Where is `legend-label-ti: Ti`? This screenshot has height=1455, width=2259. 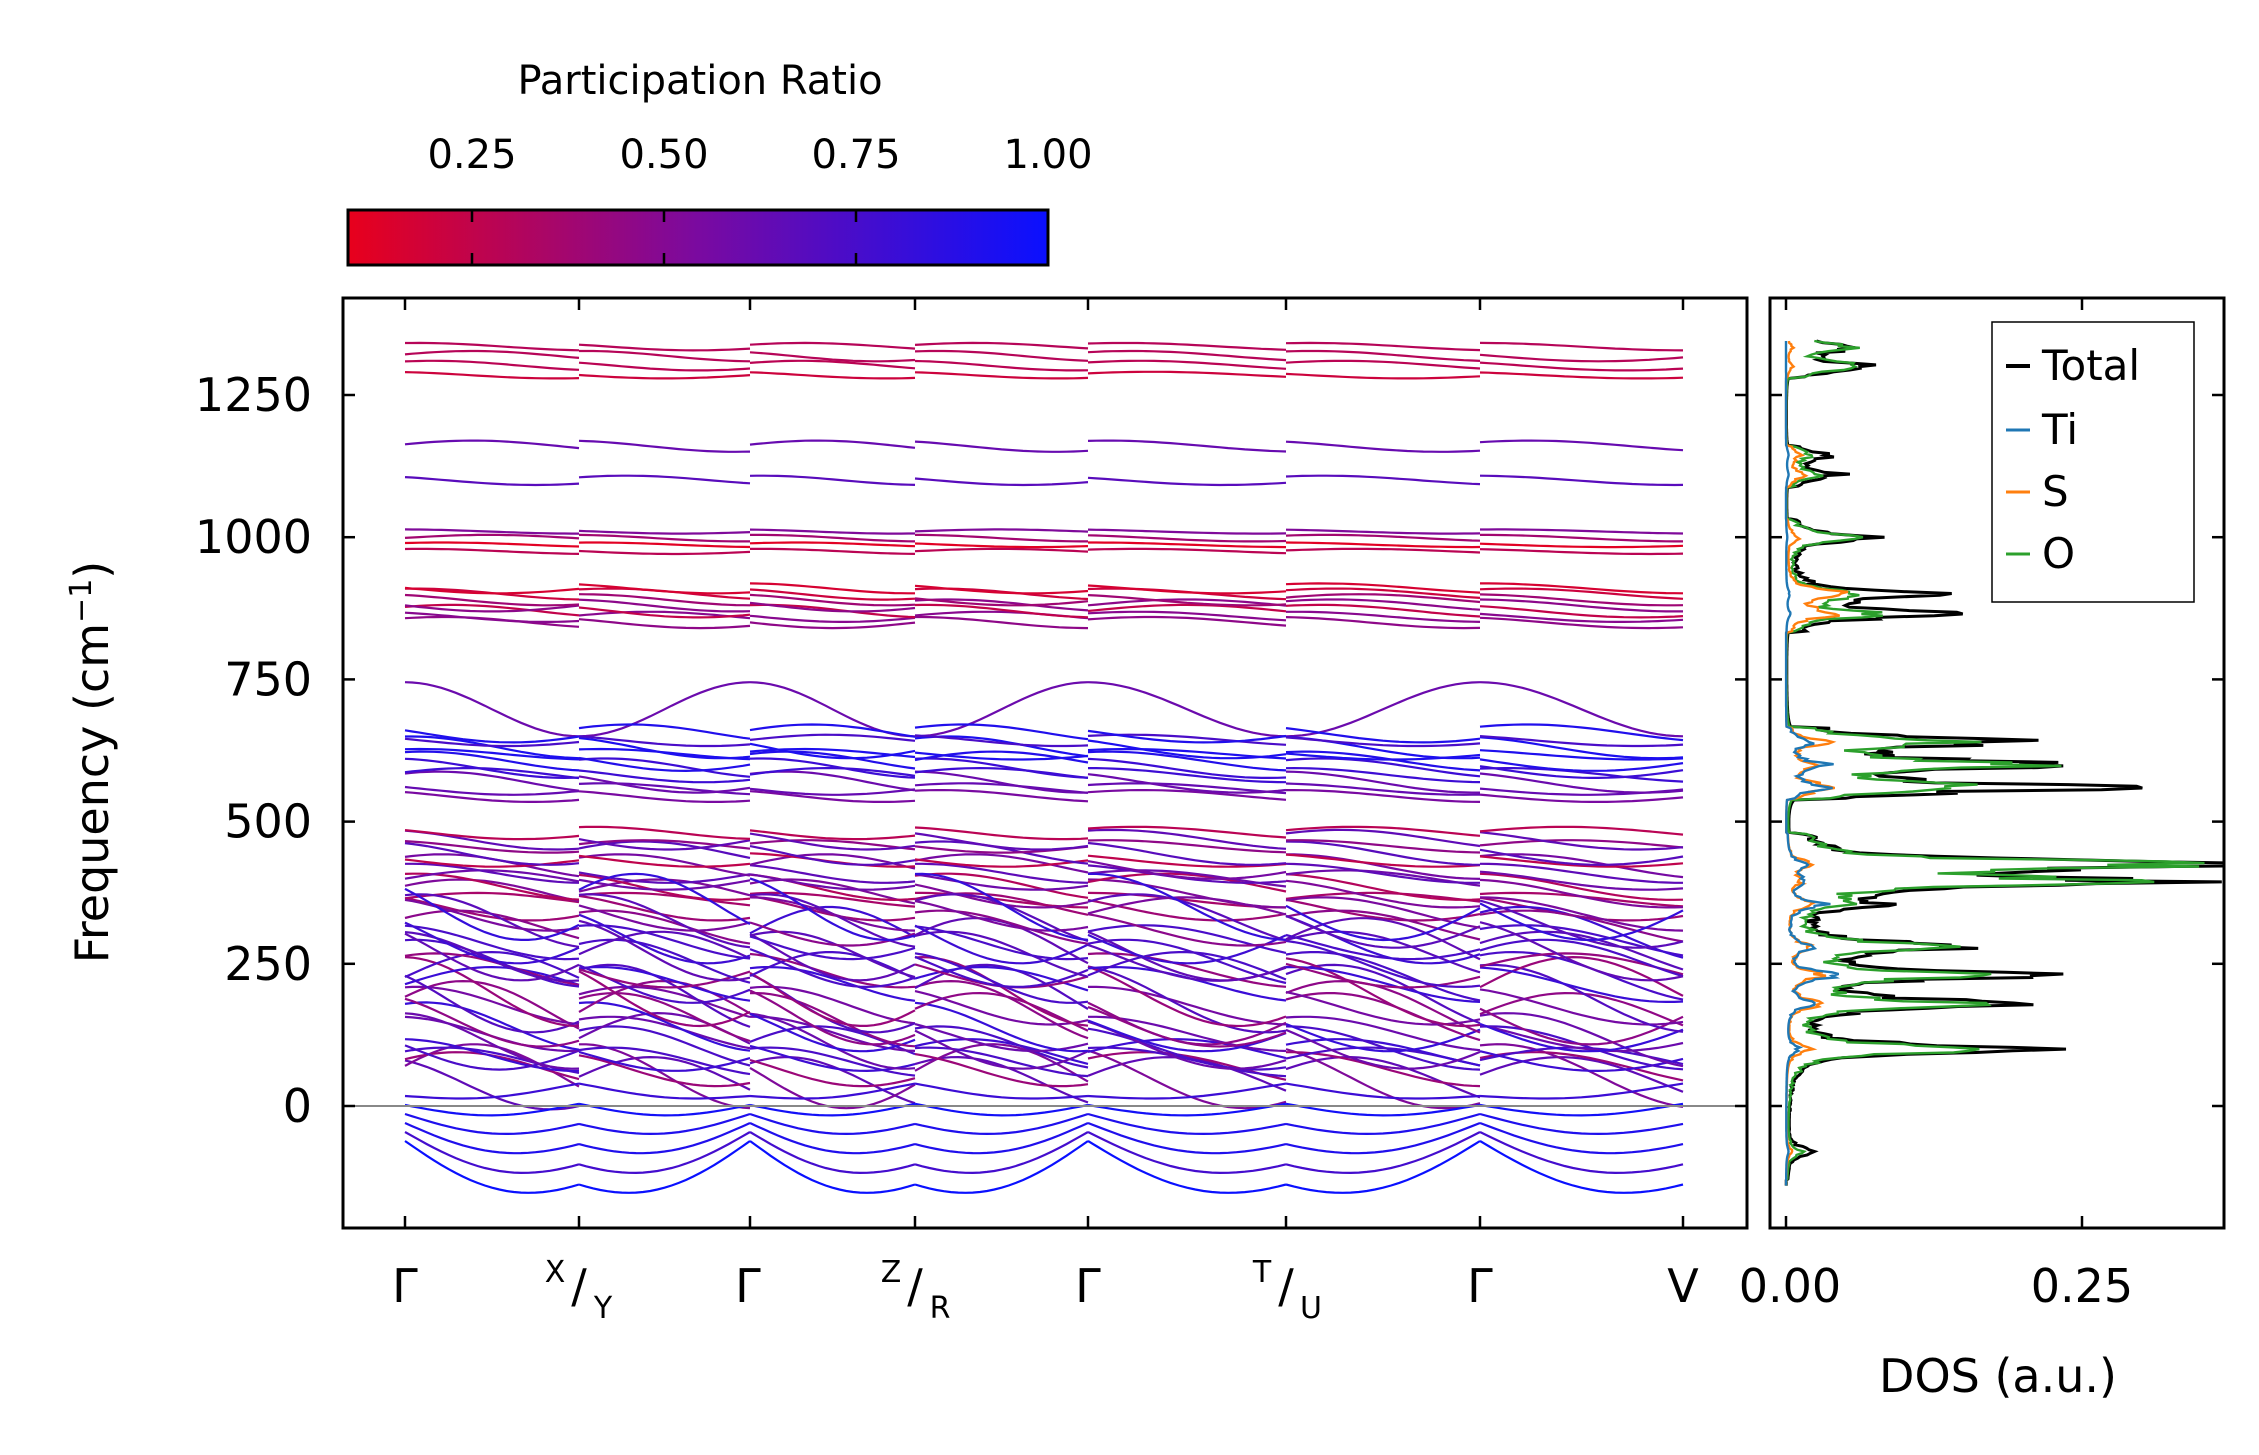
legend-label-ti: Ti is located at coordinates (2059, 429).